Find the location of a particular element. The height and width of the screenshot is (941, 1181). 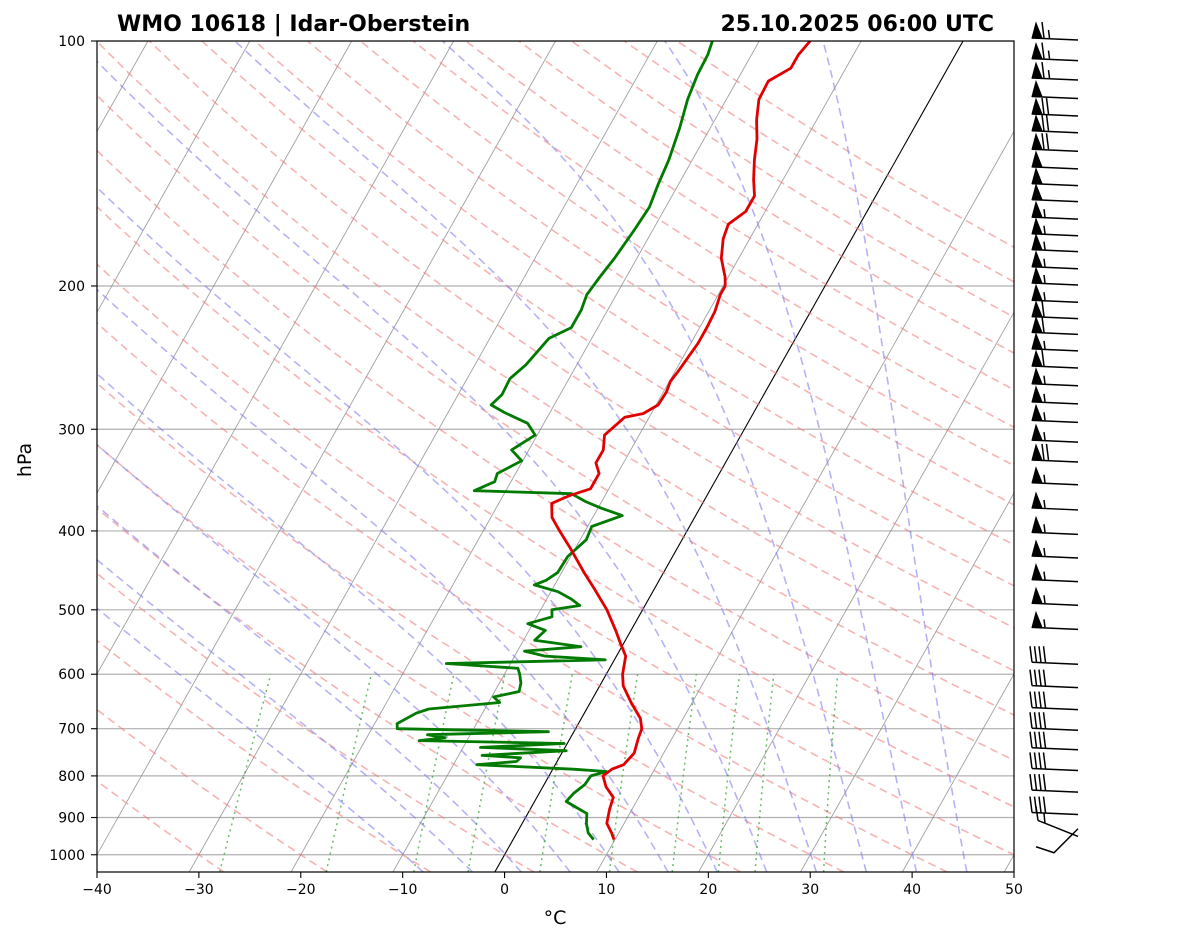

x-tick-label: 30 is located at coordinates (810, 890).